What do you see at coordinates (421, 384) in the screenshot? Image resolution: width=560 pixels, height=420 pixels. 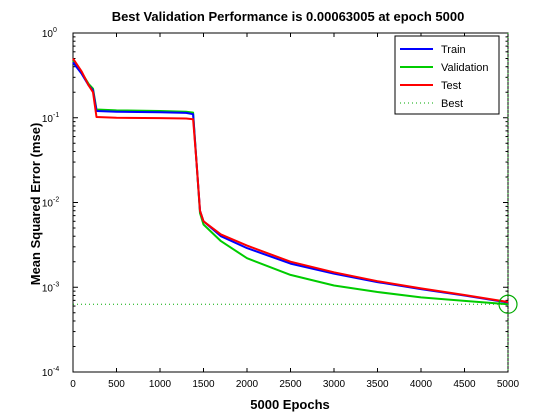 I see `x-tick-label: 4000` at bounding box center [421, 384].